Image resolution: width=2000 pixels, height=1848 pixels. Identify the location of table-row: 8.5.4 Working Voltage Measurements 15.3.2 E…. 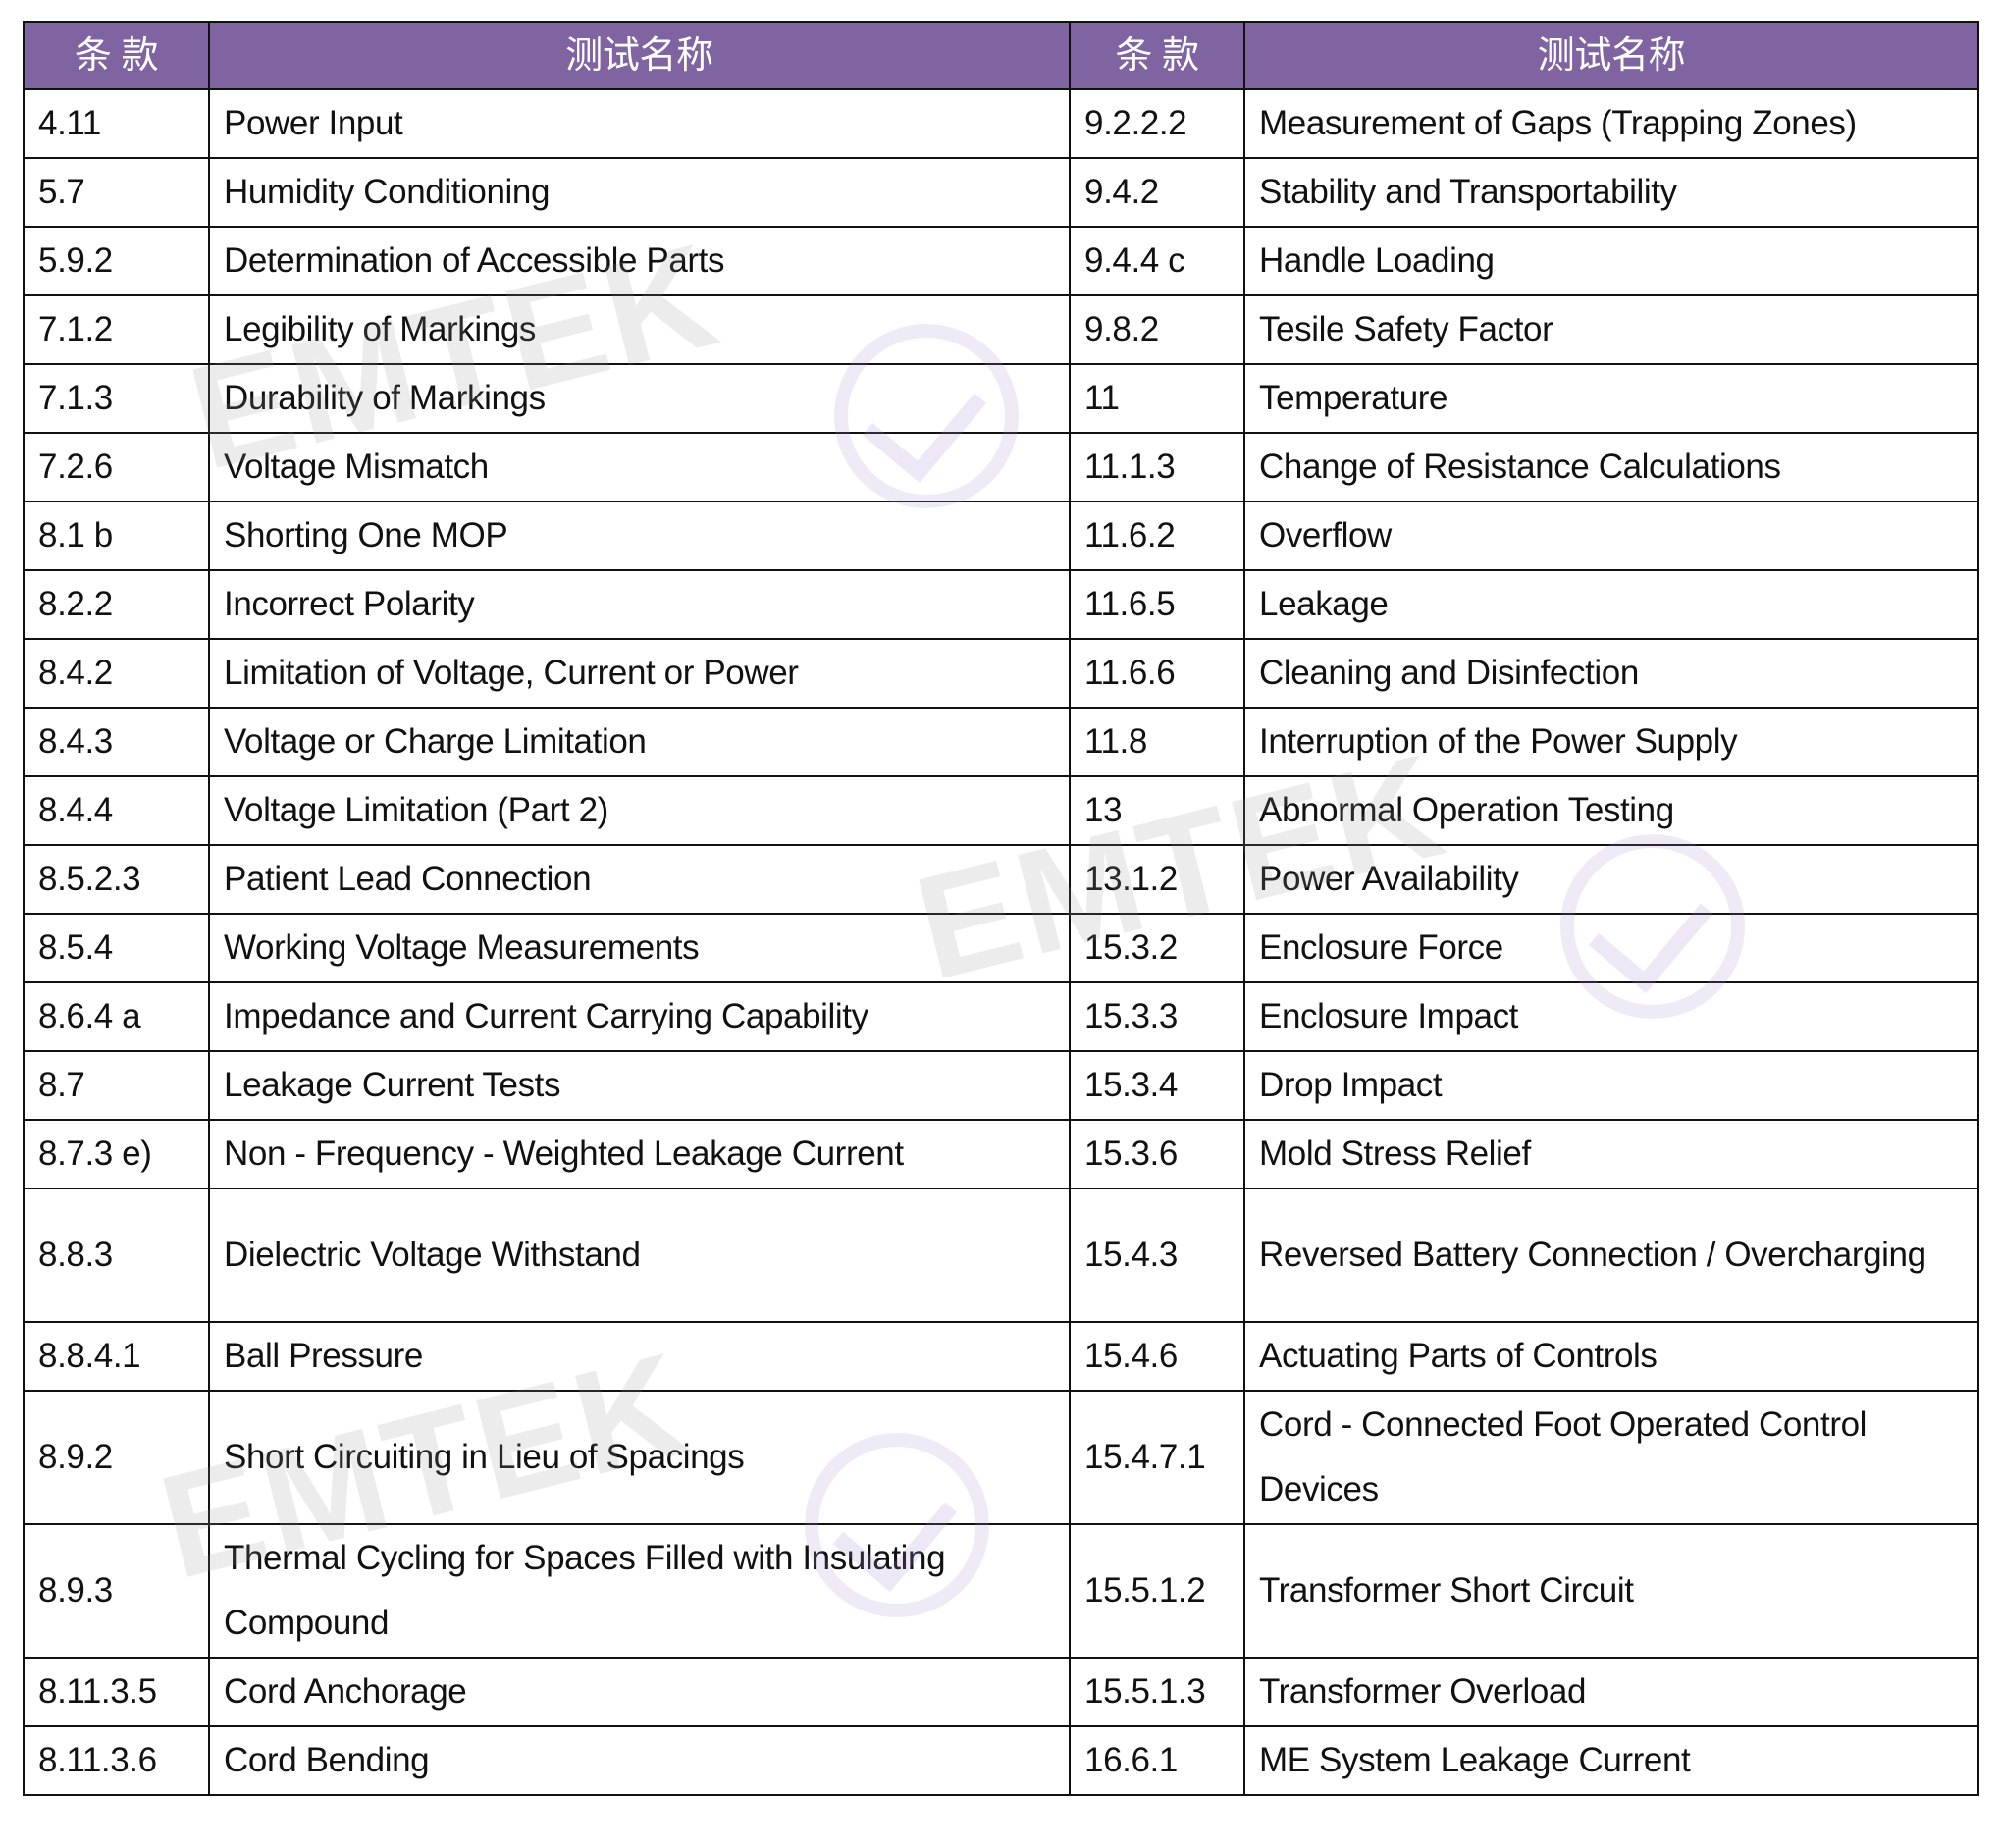
(1001, 948).